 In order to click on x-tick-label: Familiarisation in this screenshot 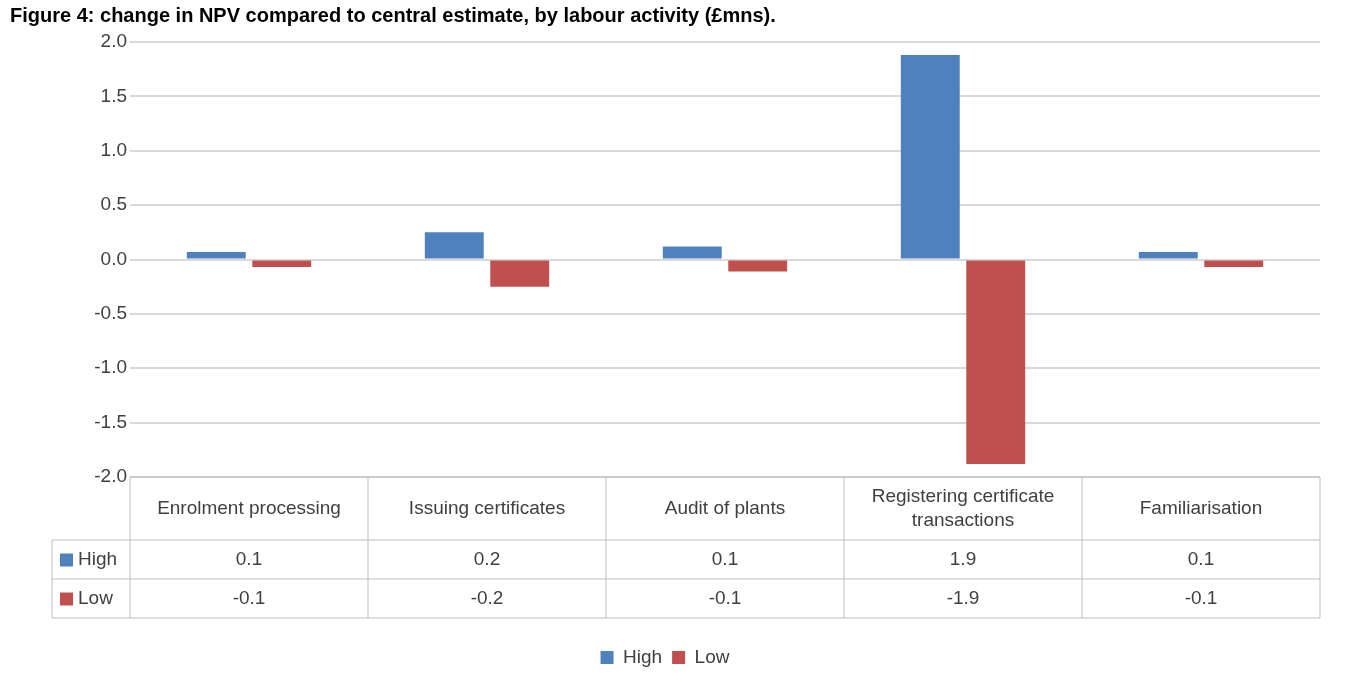, I will do `click(1201, 507)`.